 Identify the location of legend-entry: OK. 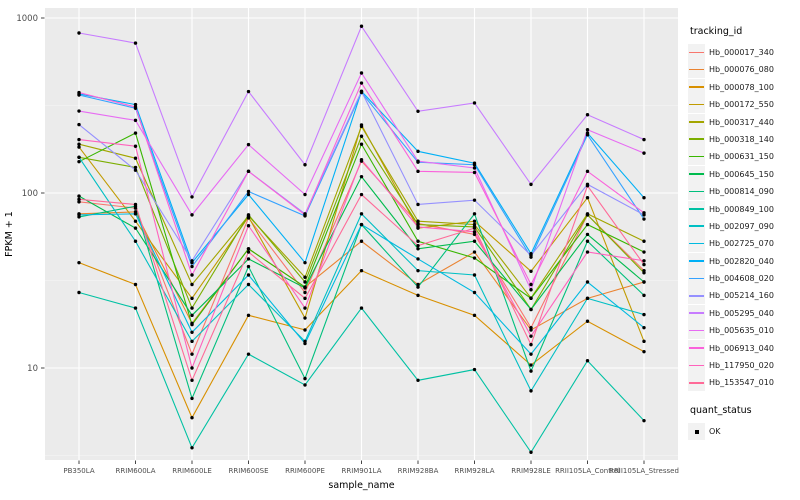
(744, 432).